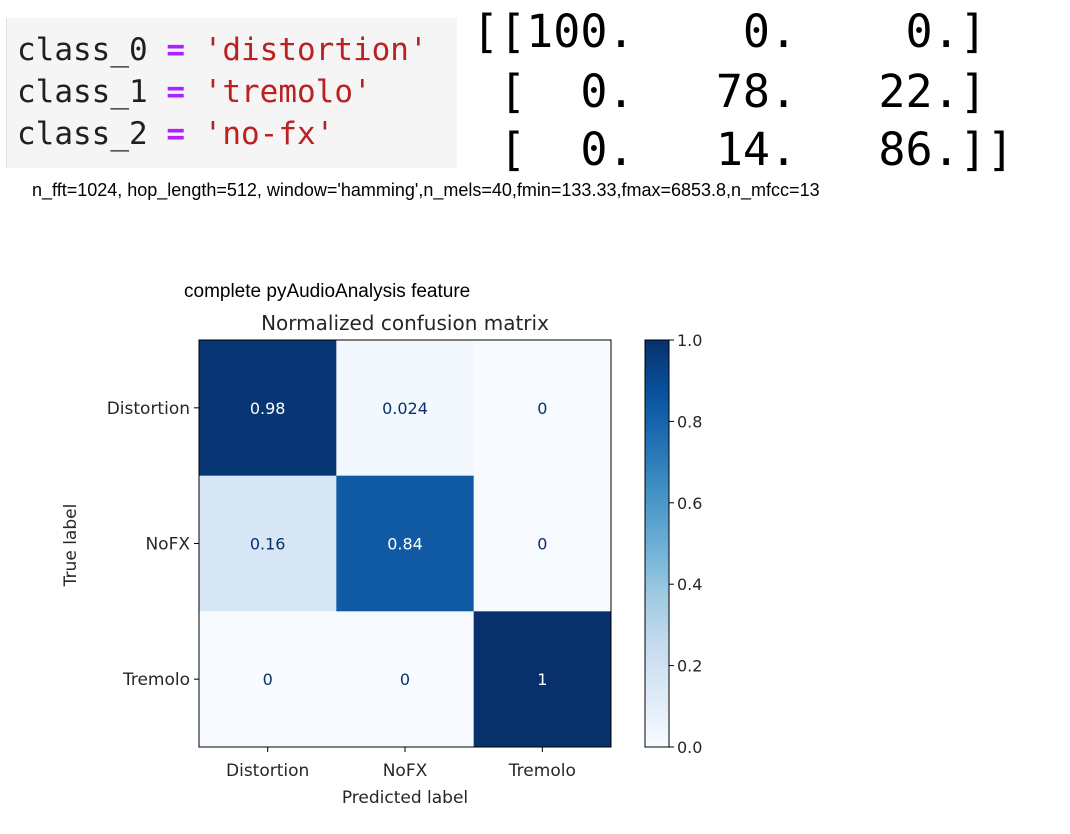 Image resolution: width=1070 pixels, height=834 pixels. Describe the element at coordinates (689, 340) in the screenshot. I see `colorbar-tick-label: 1.0` at that location.